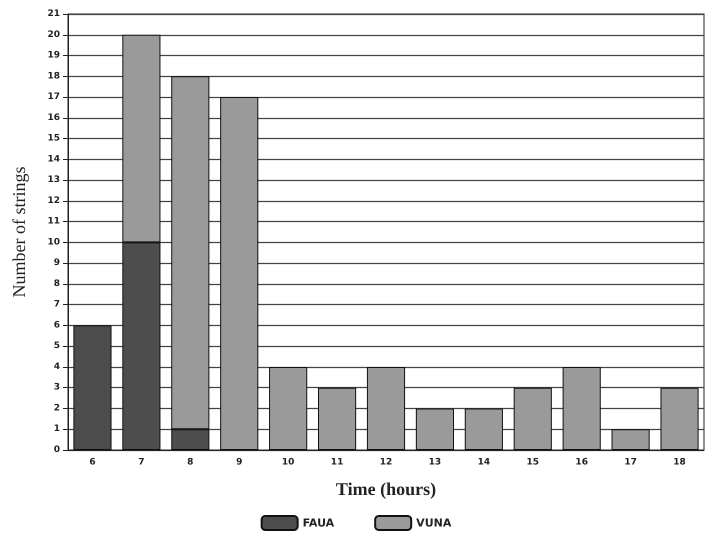 This screenshot has height=538, width=712. What do you see at coordinates (239, 463) in the screenshot?
I see `x-tick-label: 9` at bounding box center [239, 463].